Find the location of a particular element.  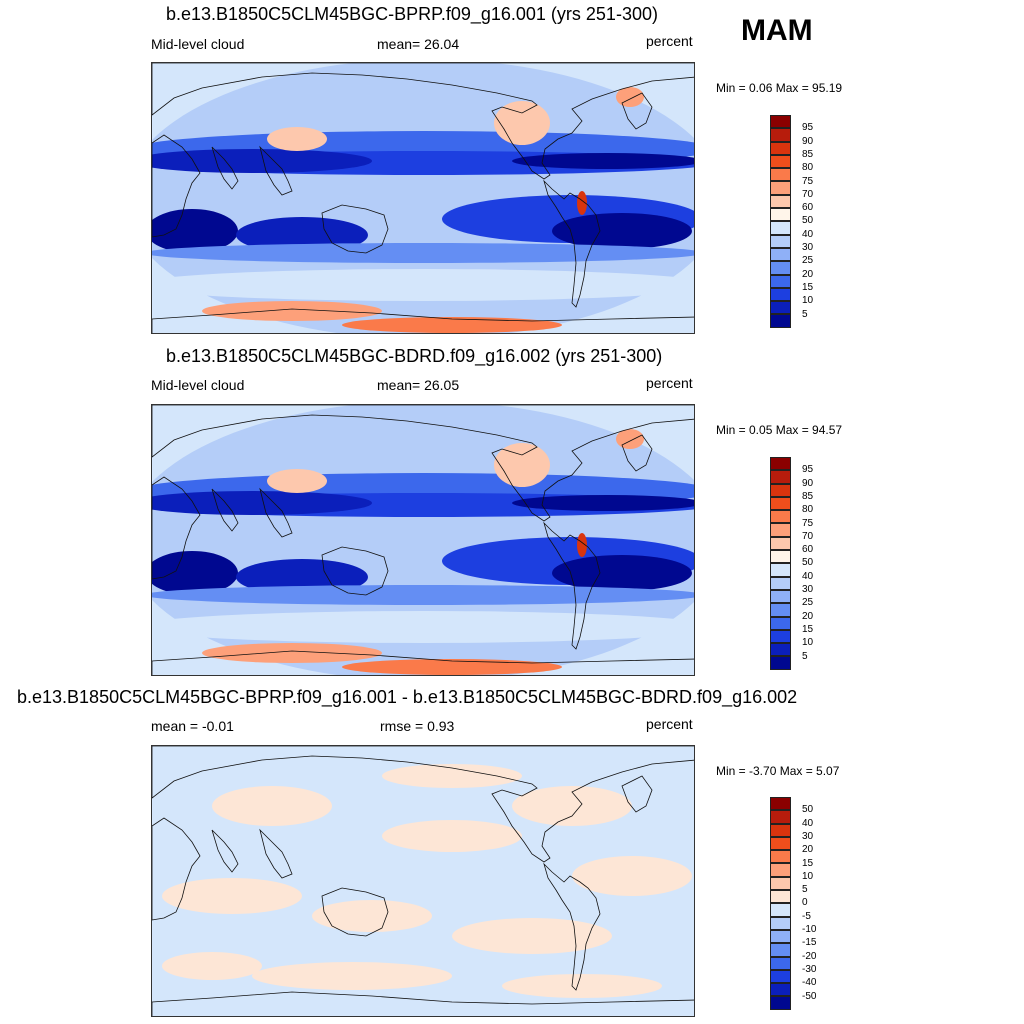

season-label: MAM is located at coordinates (777, 30).